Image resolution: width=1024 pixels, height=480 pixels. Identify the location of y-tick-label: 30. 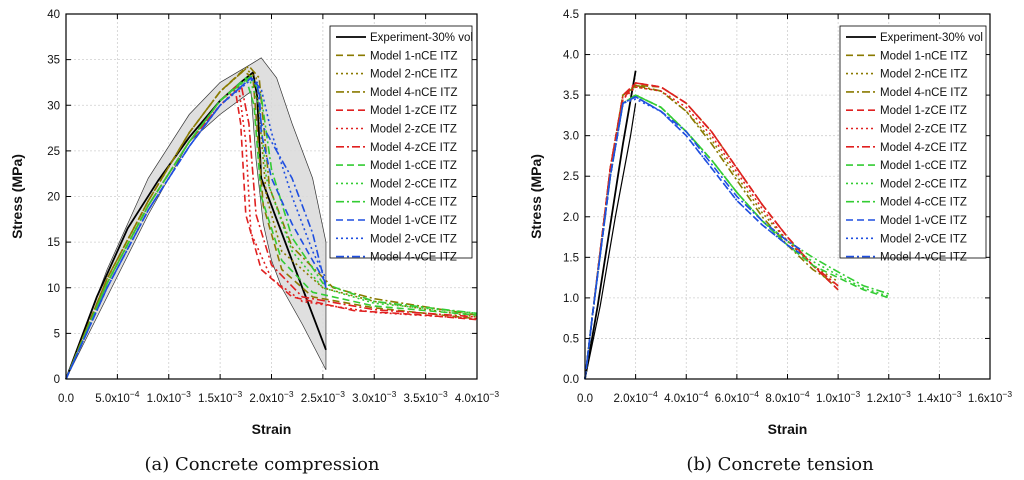
(53, 106).